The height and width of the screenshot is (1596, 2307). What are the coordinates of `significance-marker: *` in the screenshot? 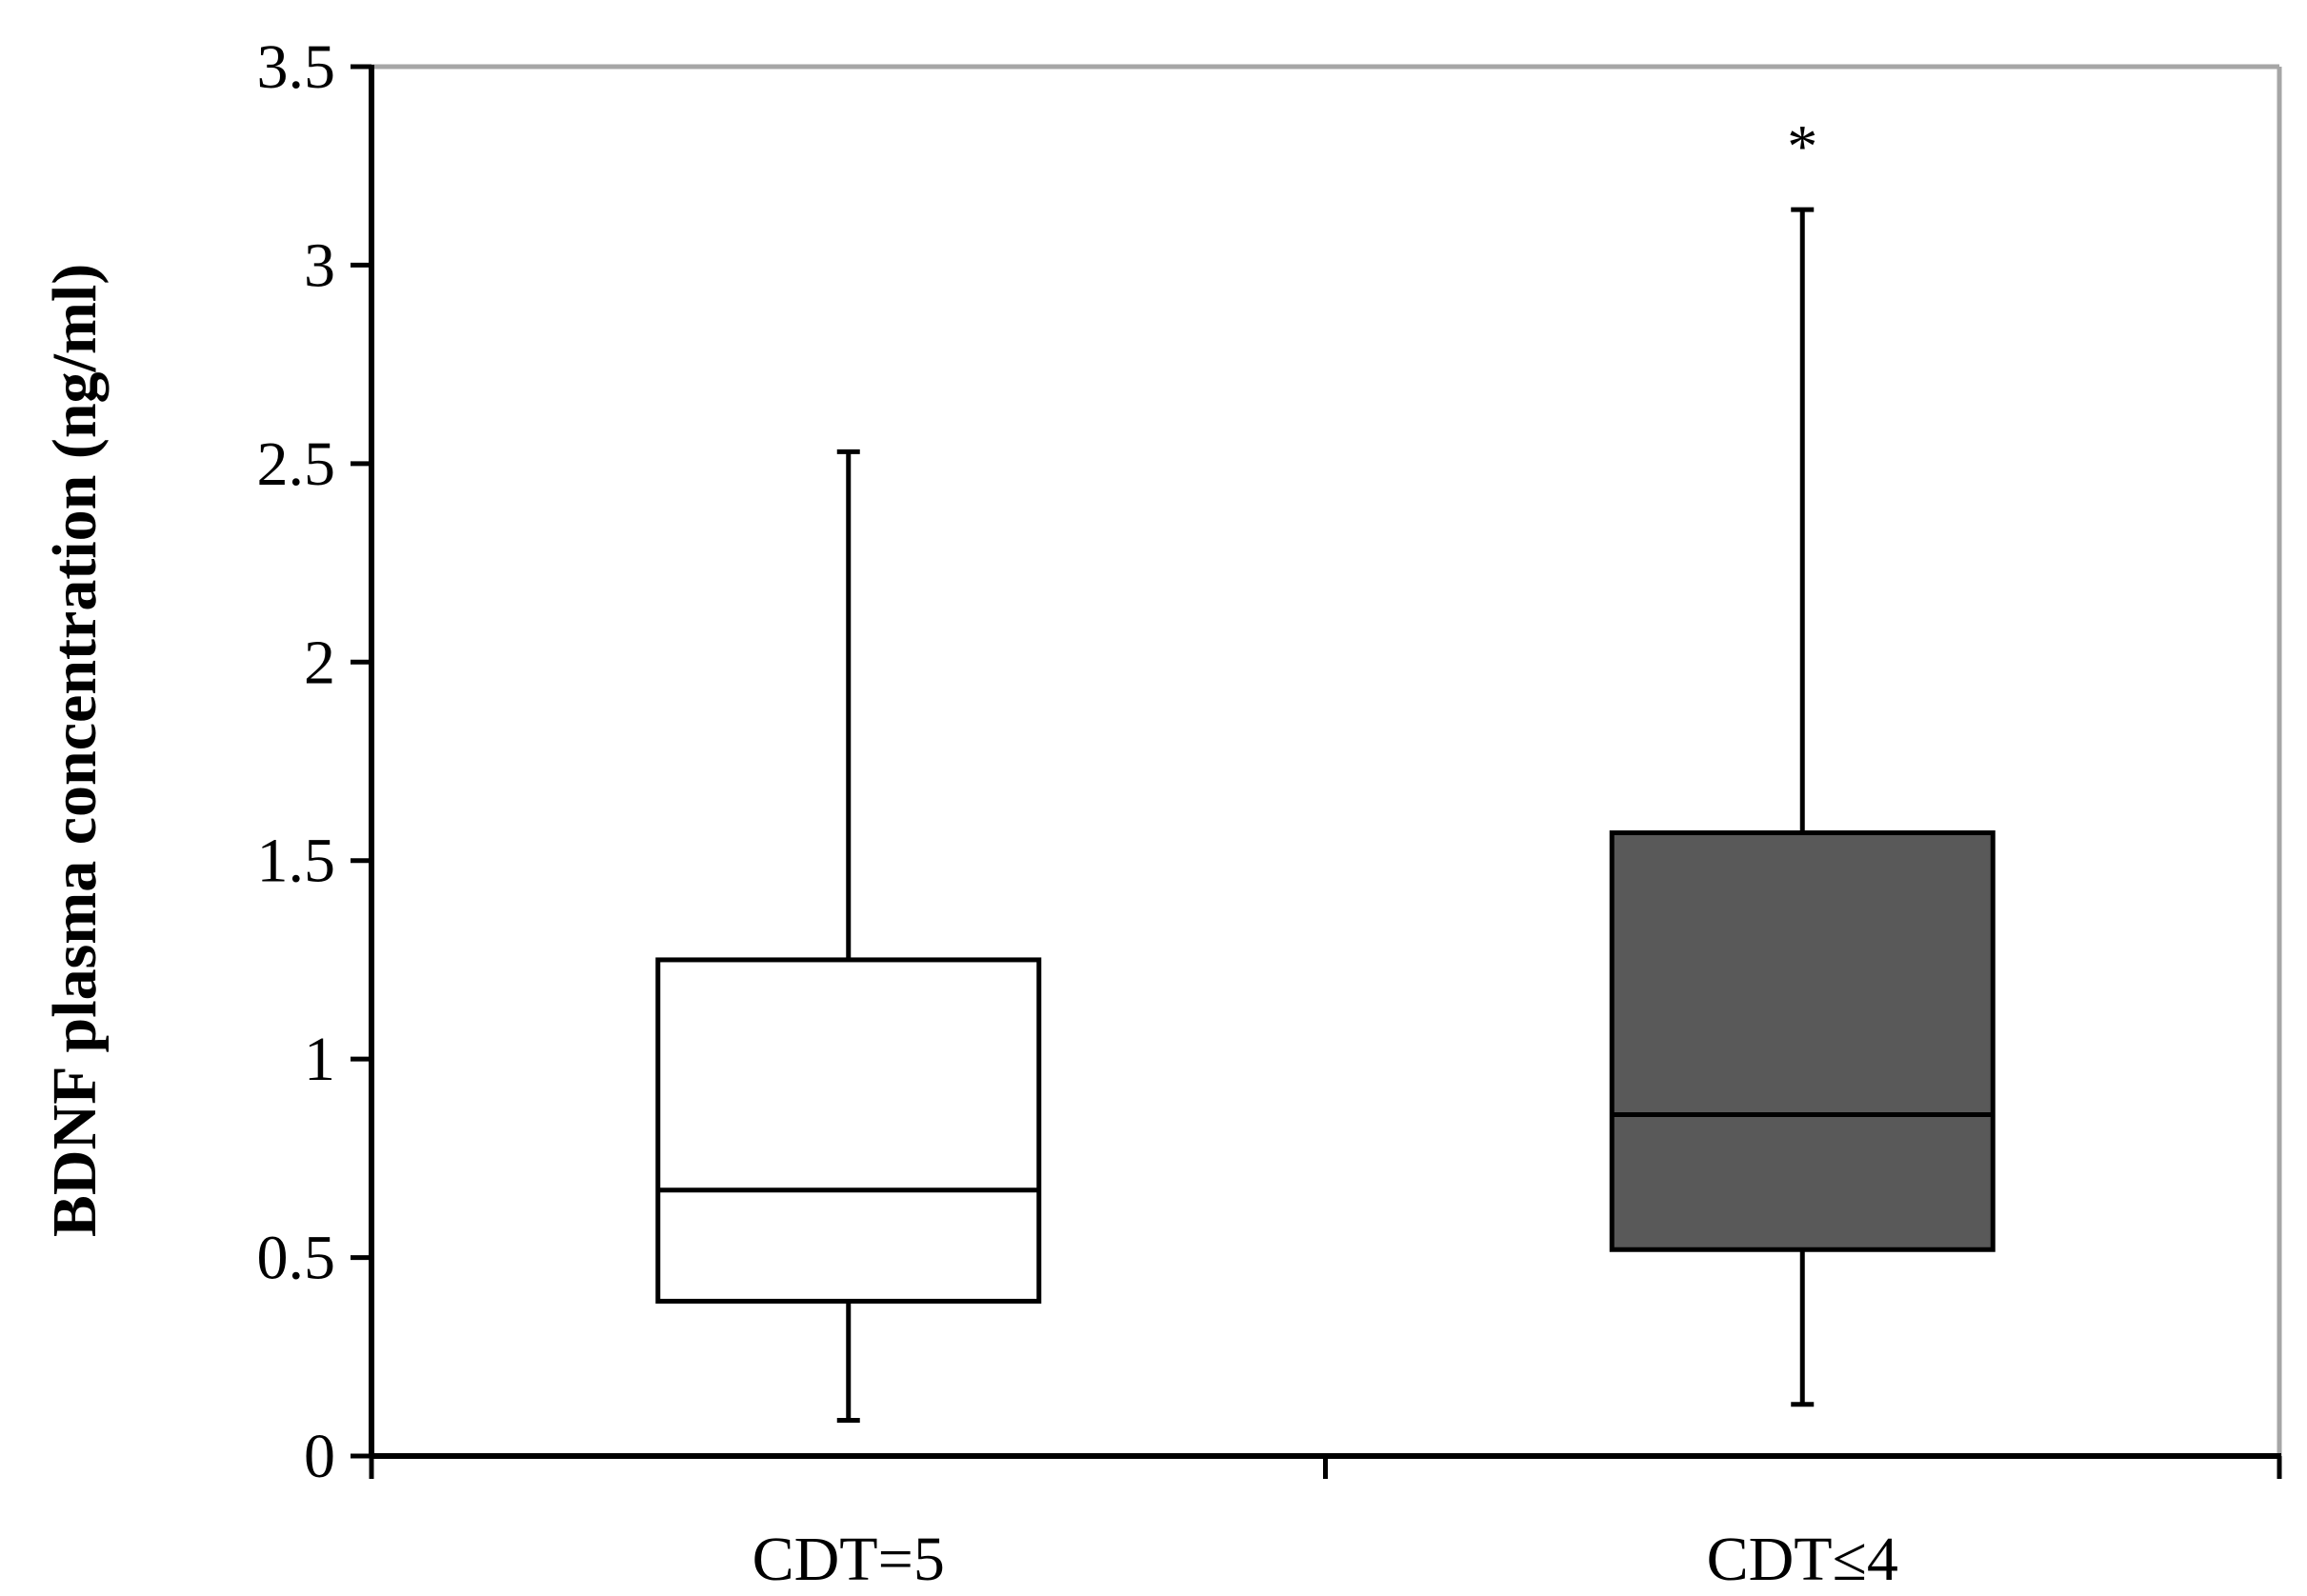 It's located at (1802, 146).